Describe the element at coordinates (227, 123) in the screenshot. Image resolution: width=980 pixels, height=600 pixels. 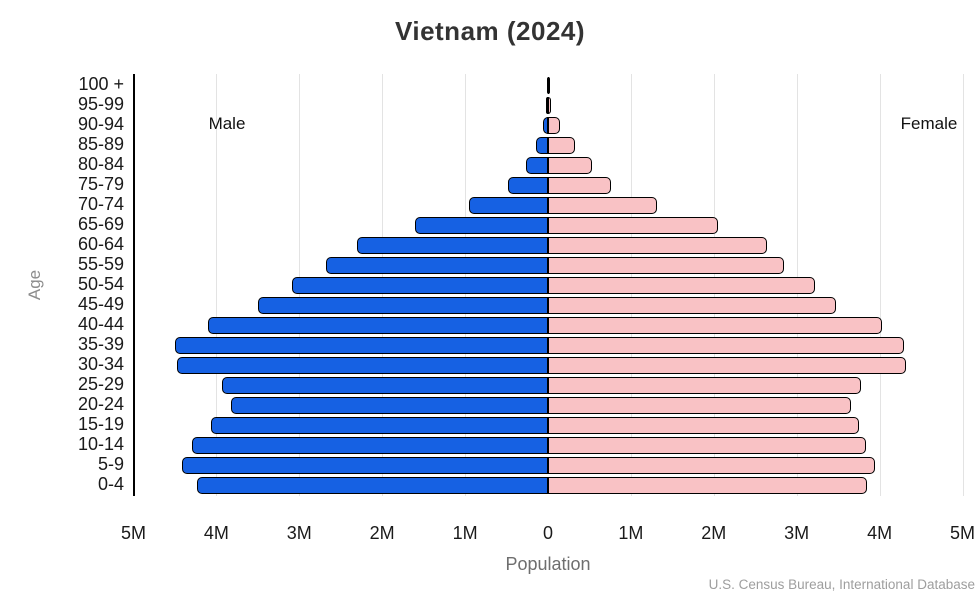
I see `male-side-label: Male` at that location.